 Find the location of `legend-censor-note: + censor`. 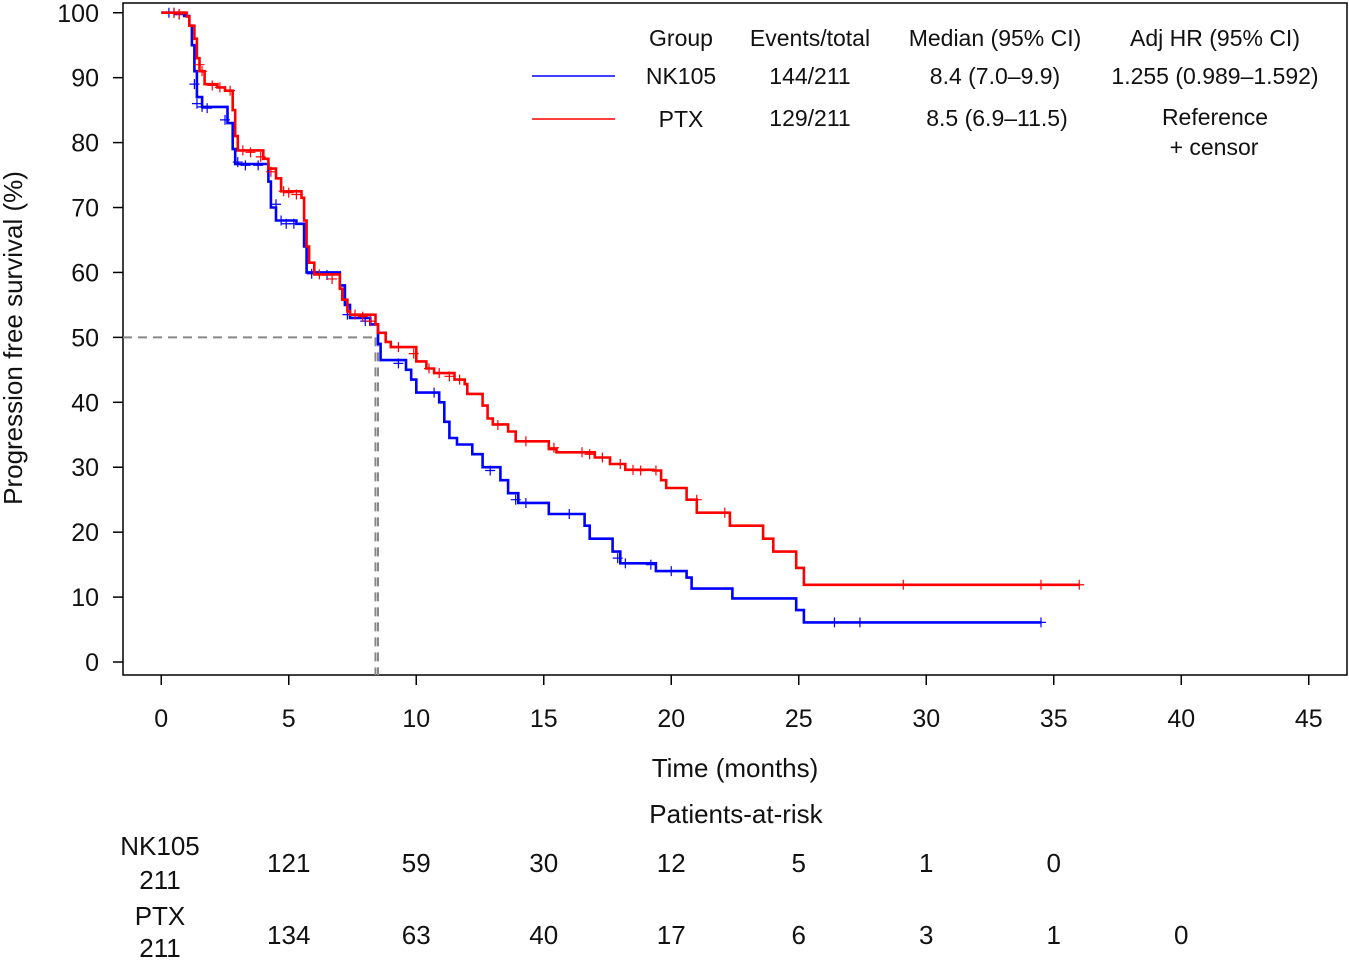

legend-censor-note: + censor is located at coordinates (1214, 147).